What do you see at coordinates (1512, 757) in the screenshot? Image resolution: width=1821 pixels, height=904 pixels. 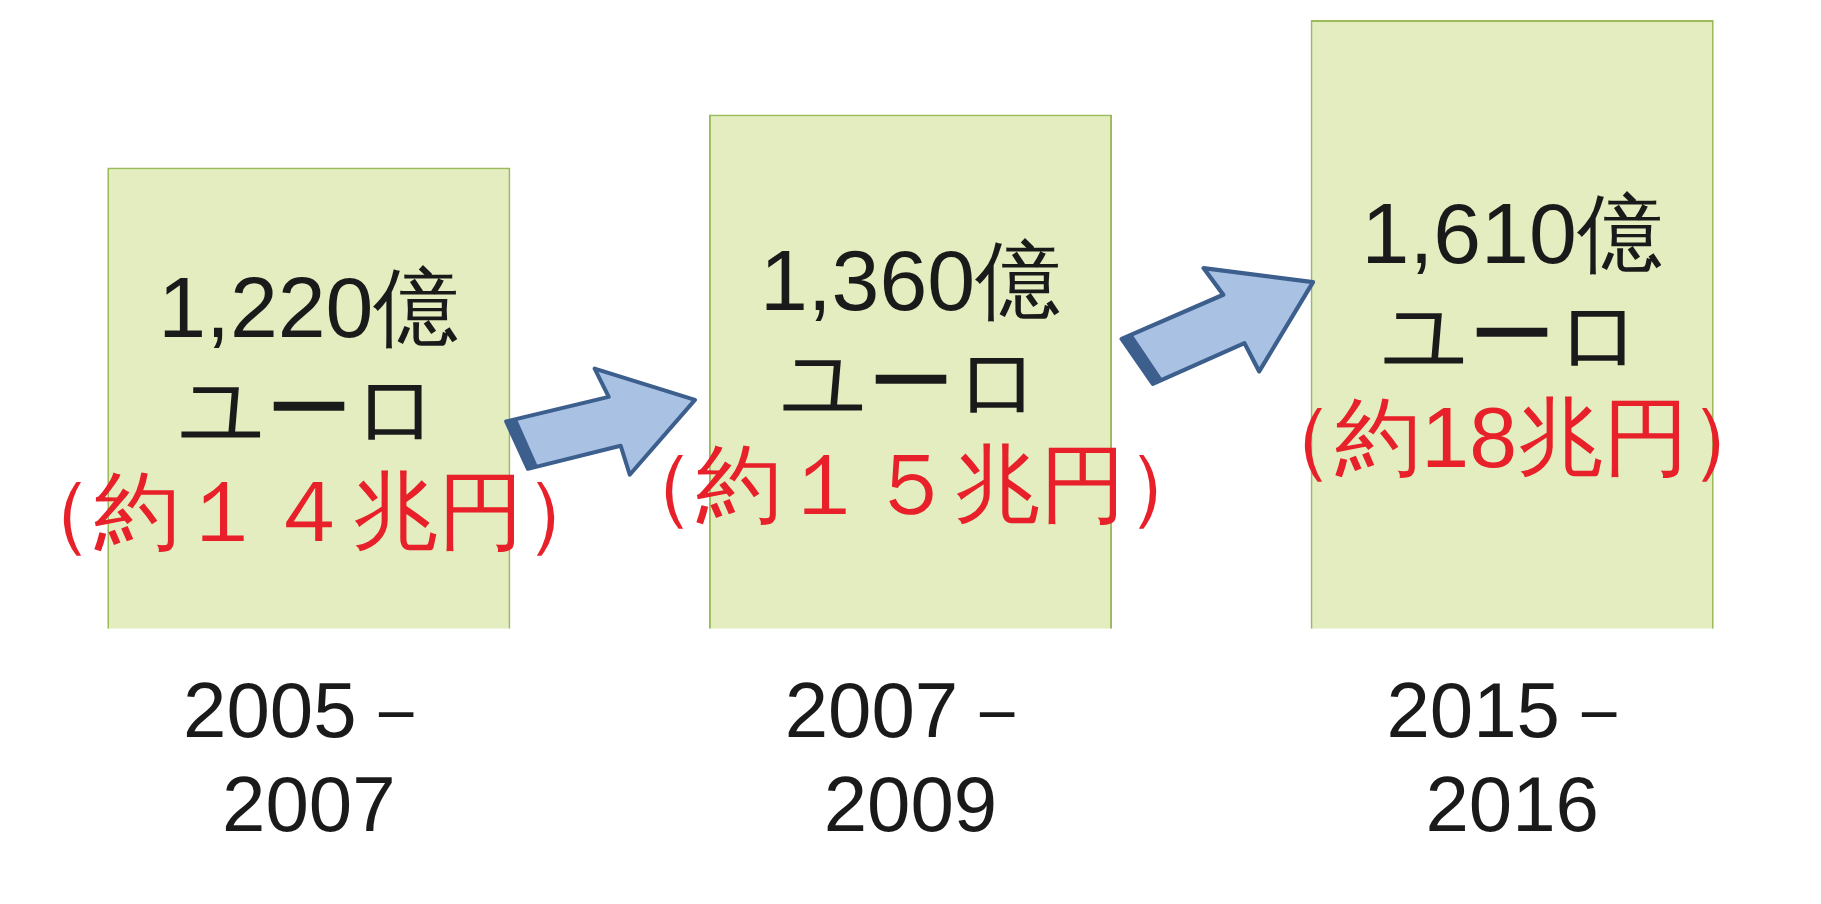 I see `x-tick-label: 2015－2016` at bounding box center [1512, 757].